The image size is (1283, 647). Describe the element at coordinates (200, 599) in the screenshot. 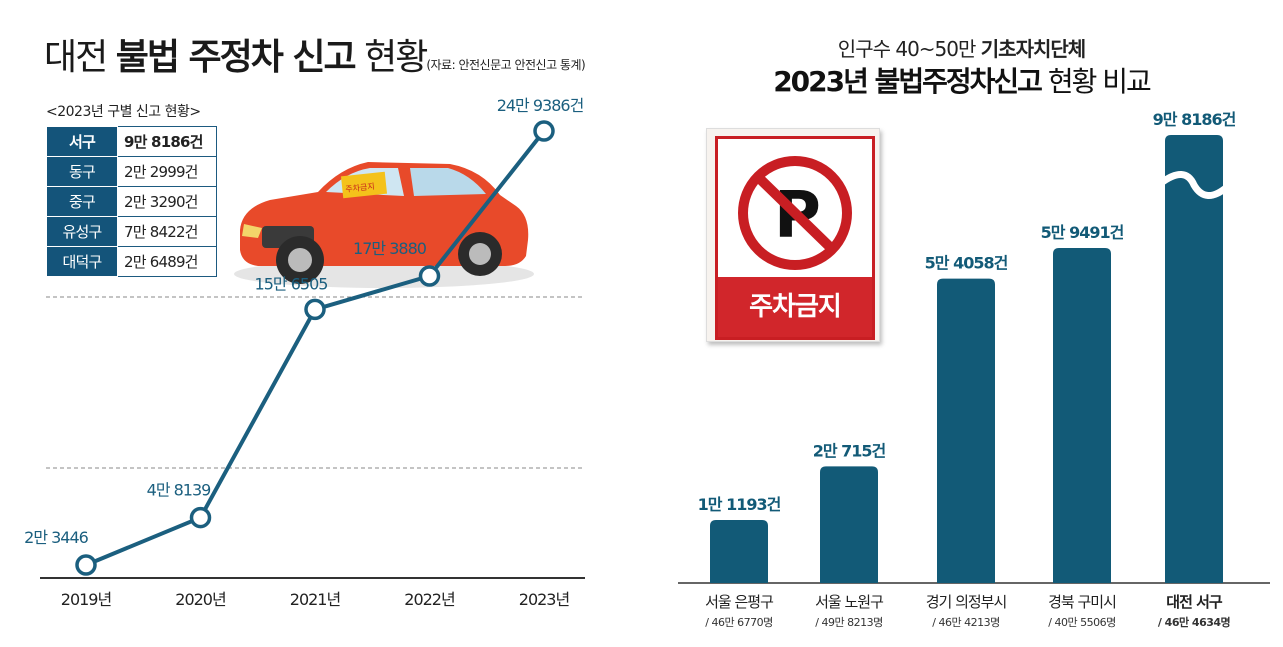

I see `x-tick-label: 2020년` at that location.